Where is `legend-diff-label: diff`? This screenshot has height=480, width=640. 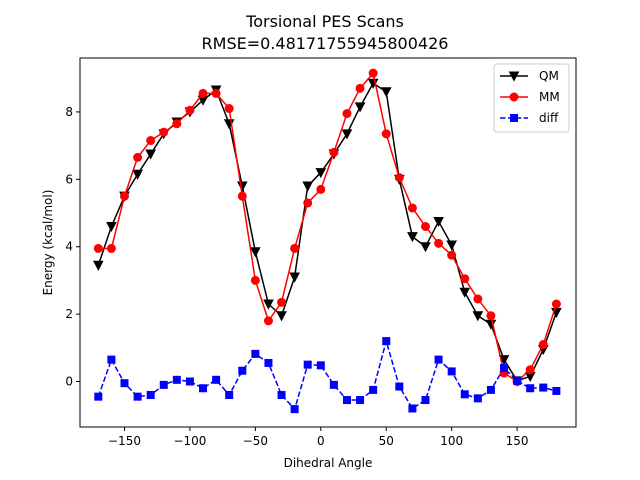
legend-diff-label: diff is located at coordinates (549, 118).